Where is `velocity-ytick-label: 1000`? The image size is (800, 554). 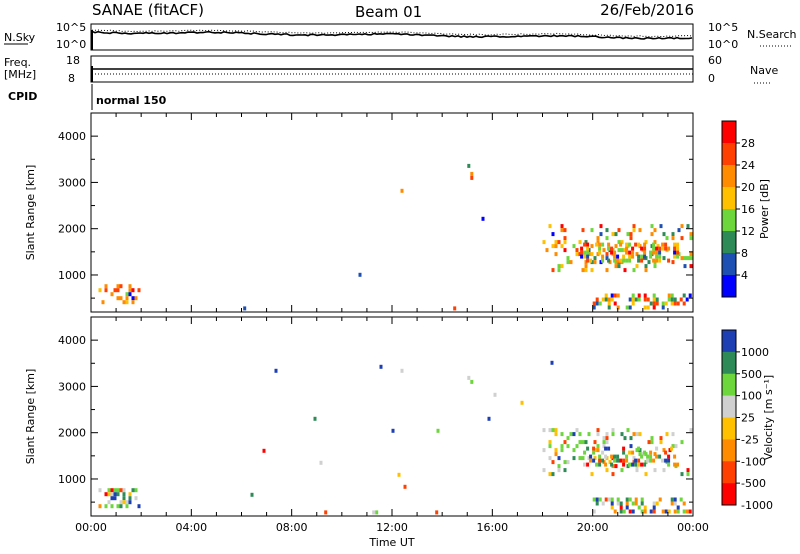 velocity-ytick-label: 1000 is located at coordinates (72, 479).